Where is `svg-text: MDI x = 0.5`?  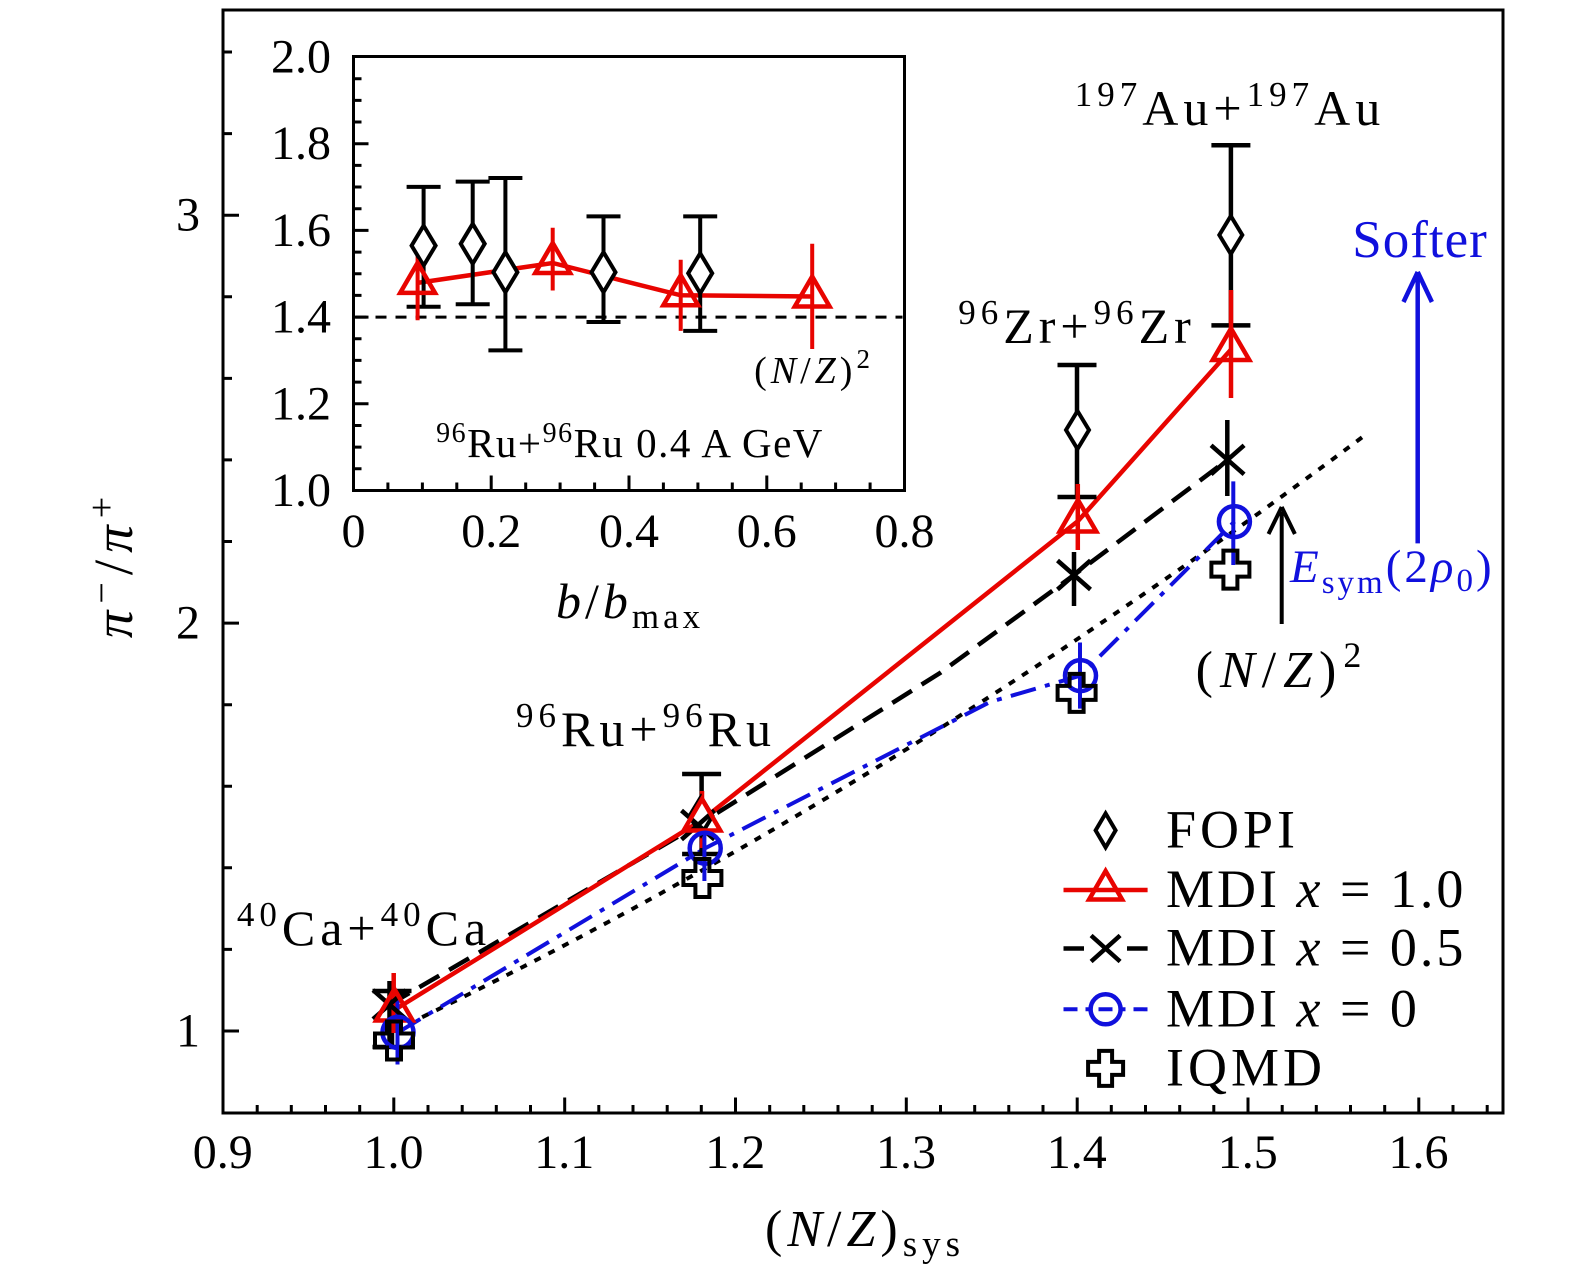 svg-text: MDI x = 0.5 is located at coordinates (1316, 948).